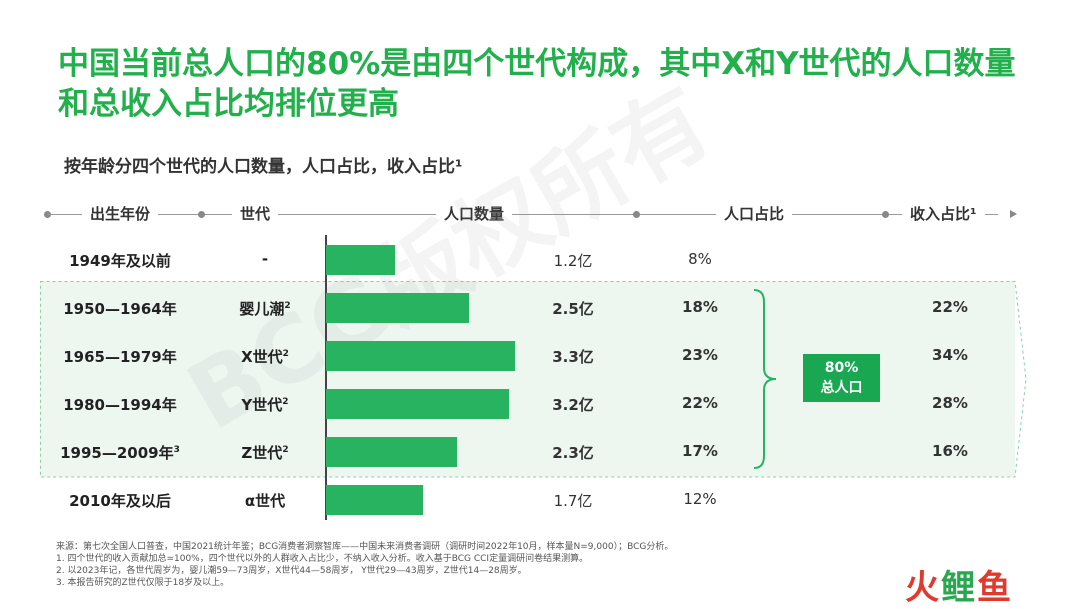 This screenshot has width=1080, height=609. I want to click on row-population-text: 1.7亿, so click(573, 501).